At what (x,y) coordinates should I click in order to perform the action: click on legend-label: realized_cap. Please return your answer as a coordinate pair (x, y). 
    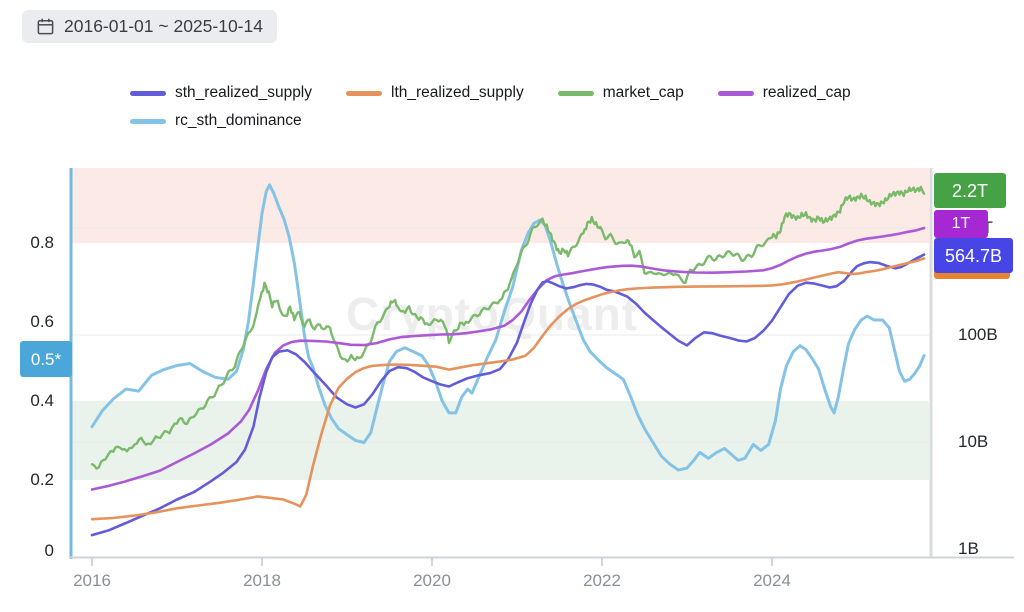
    Looking at the image, I should click on (806, 92).